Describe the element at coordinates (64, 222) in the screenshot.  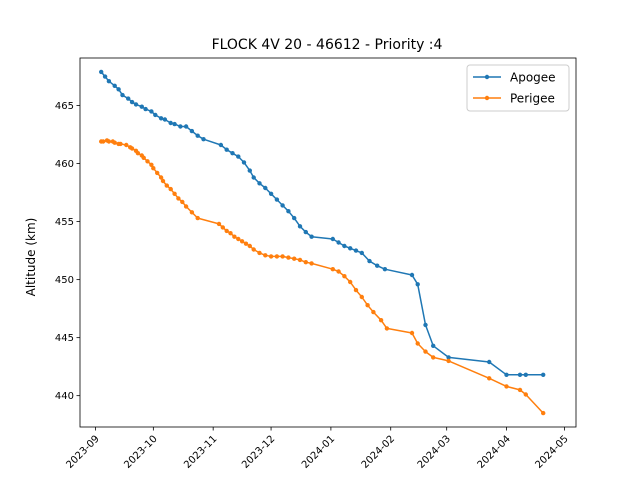
I see `y-tick-label: 455` at that location.